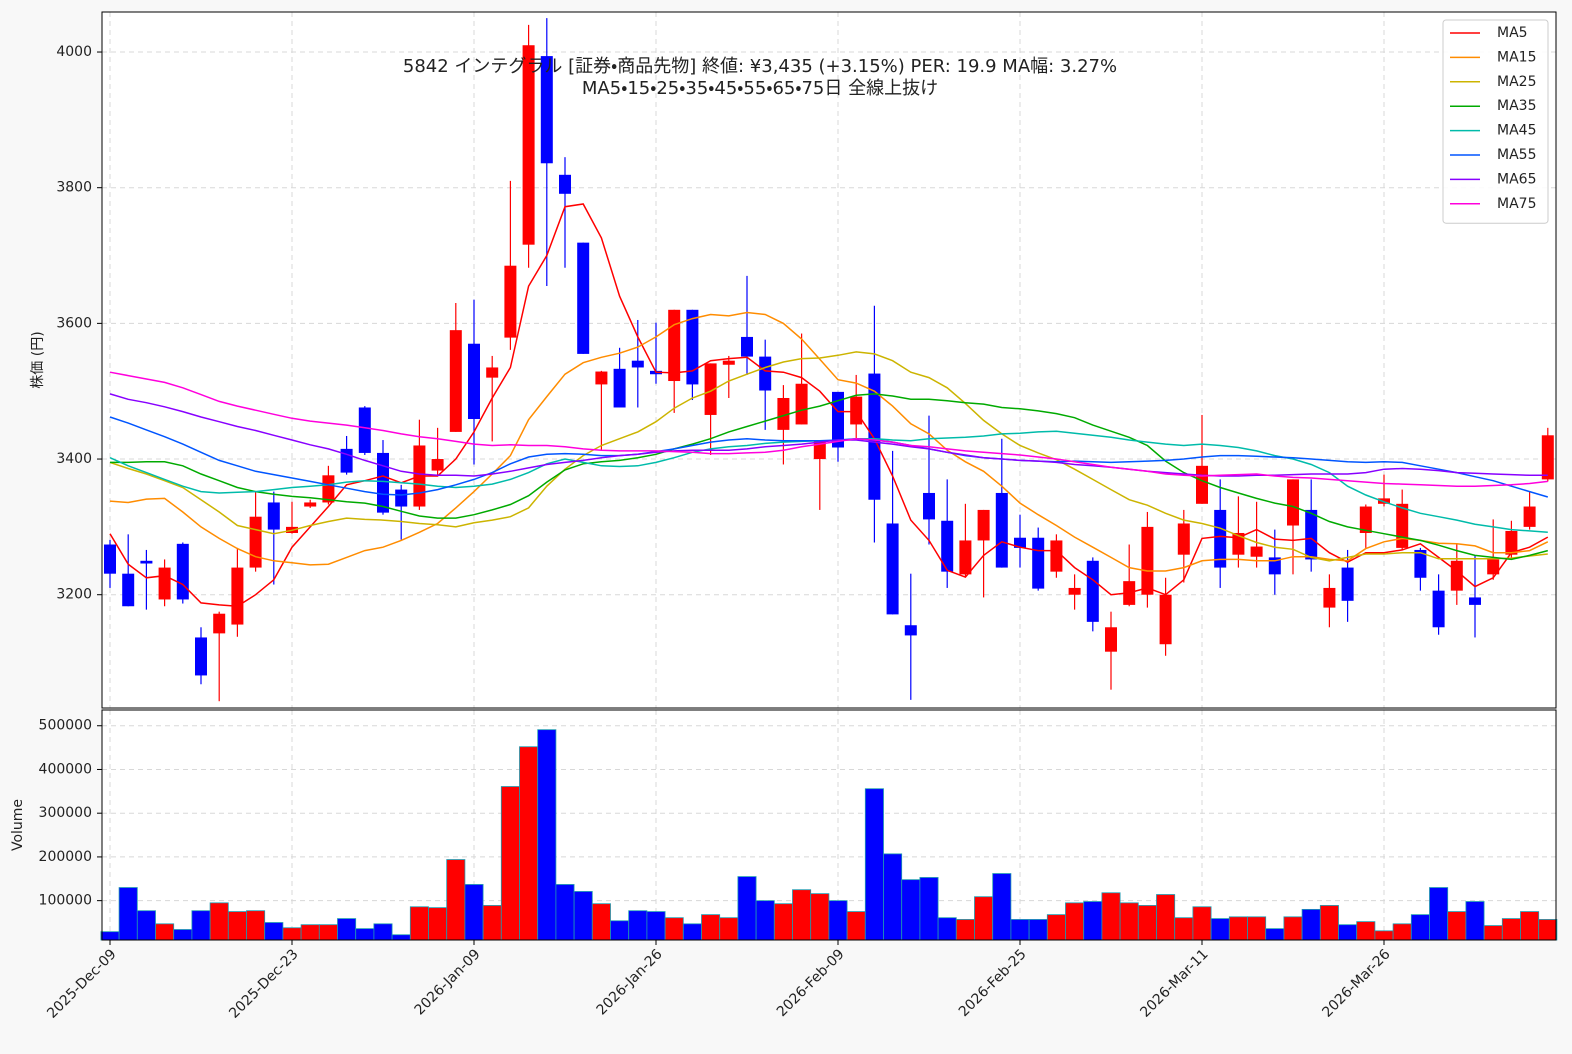 The image size is (1572, 1054). Describe the element at coordinates (448, 982) in the screenshot. I see `x-tick-label: 2026-Jan-09` at that location.